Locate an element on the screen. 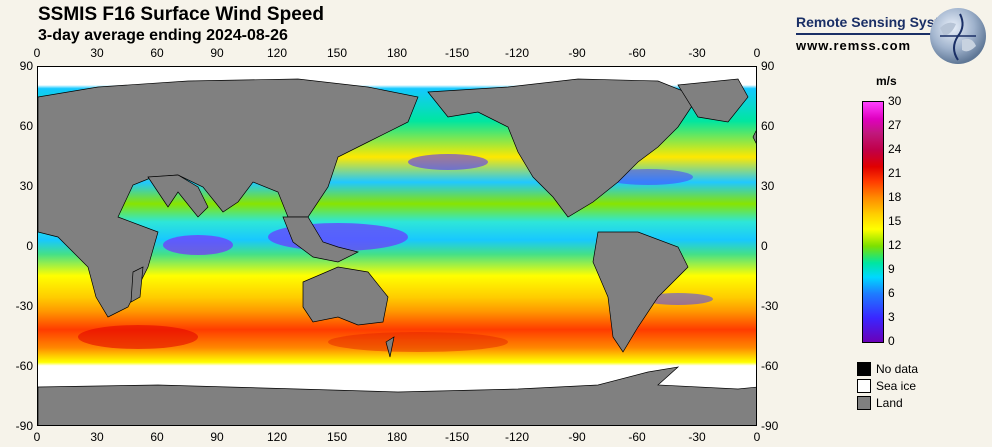 This screenshot has width=992, height=447. brand-block: Remote Sensing Systems www.remss.com is located at coordinates (881, 33).